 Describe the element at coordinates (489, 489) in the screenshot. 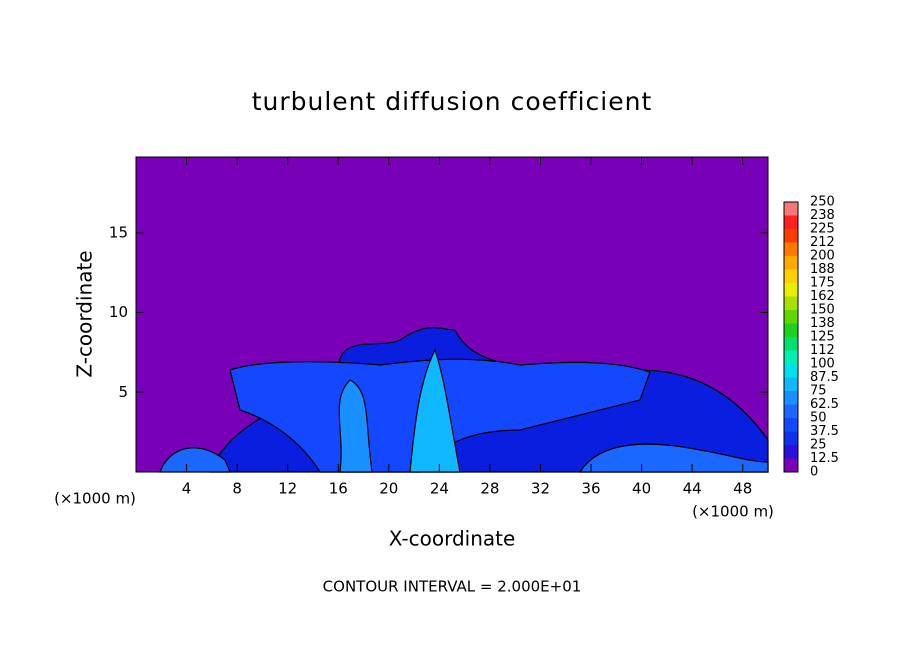

I see `x-tick-label: 28` at that location.